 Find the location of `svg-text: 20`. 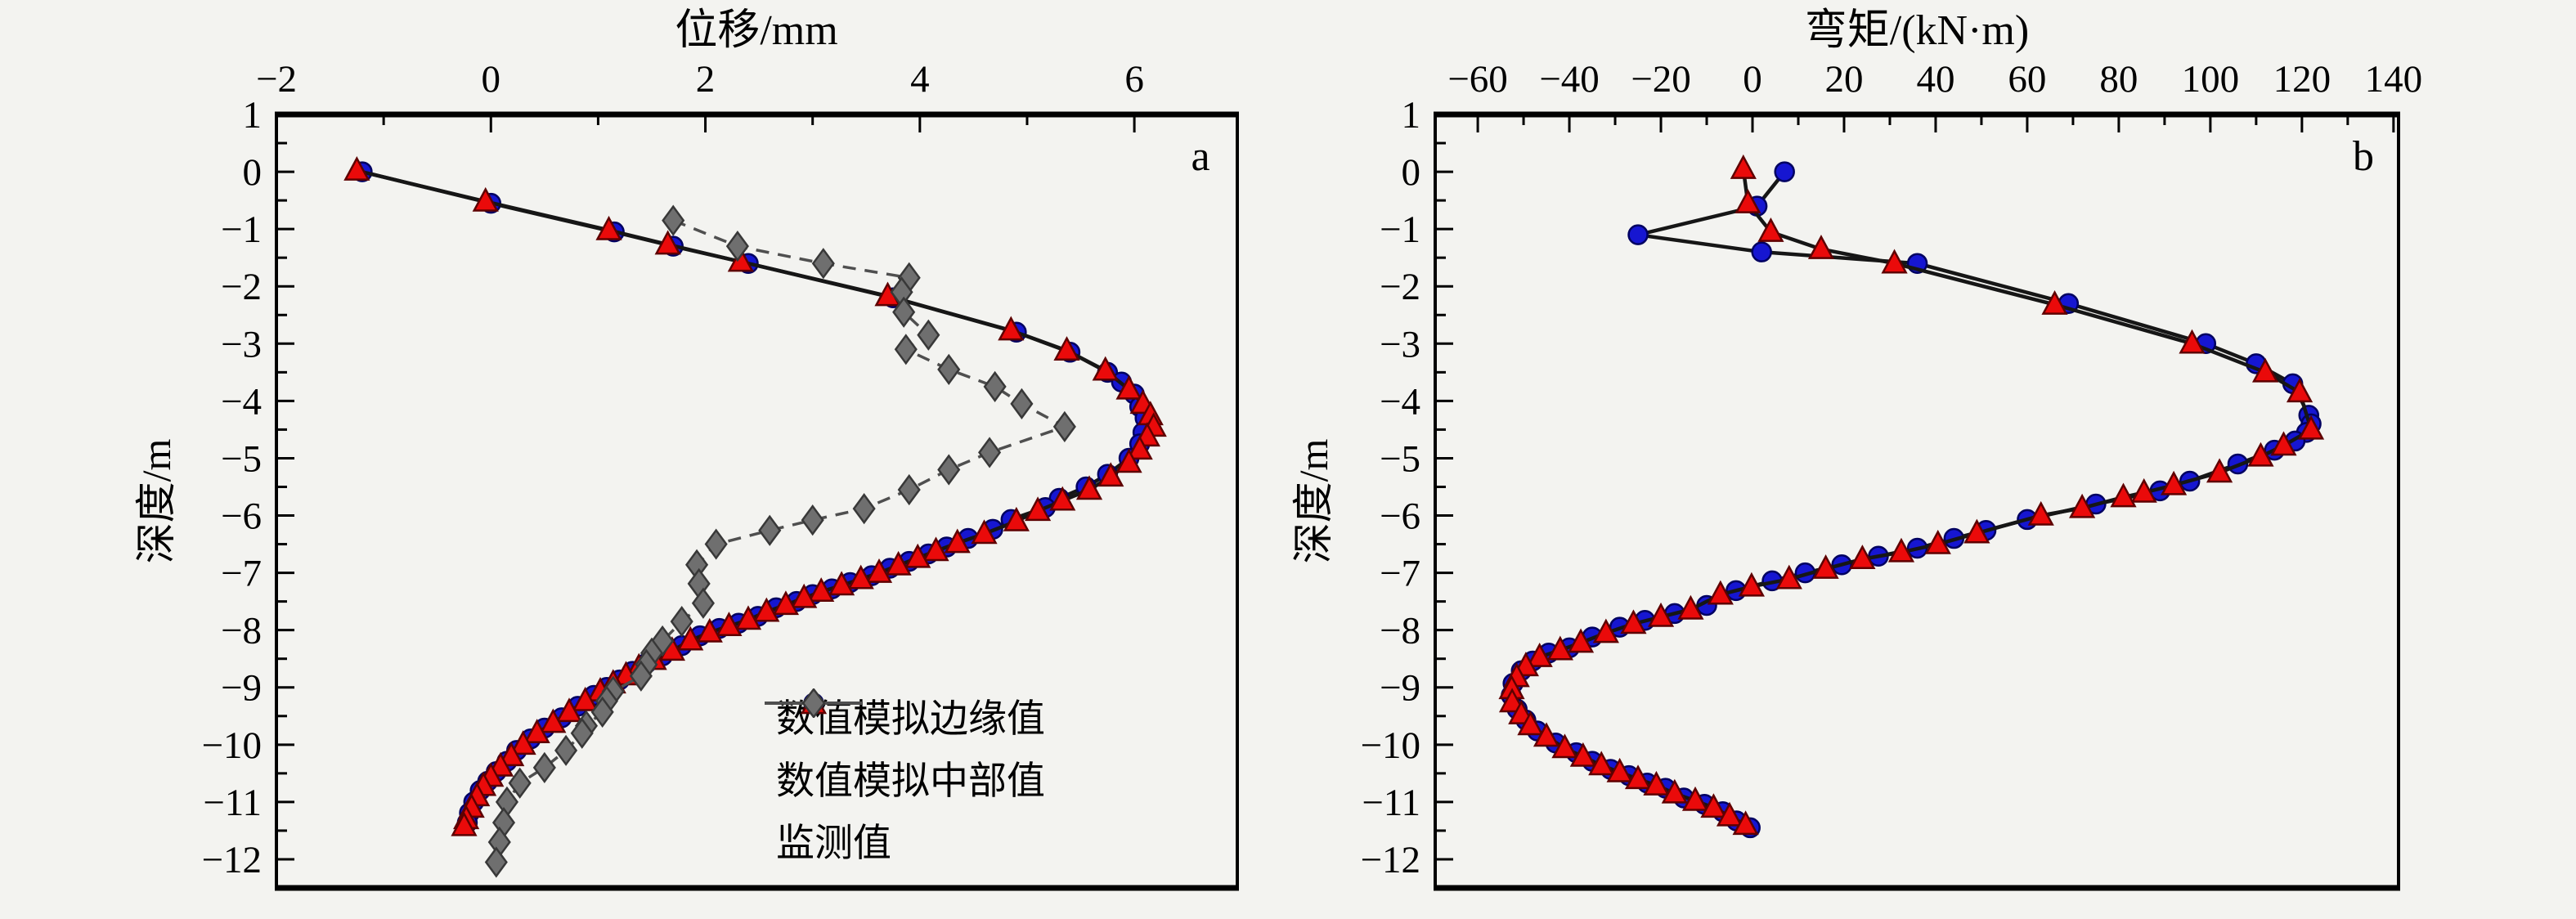

svg-text: 20 is located at coordinates (1844, 79).